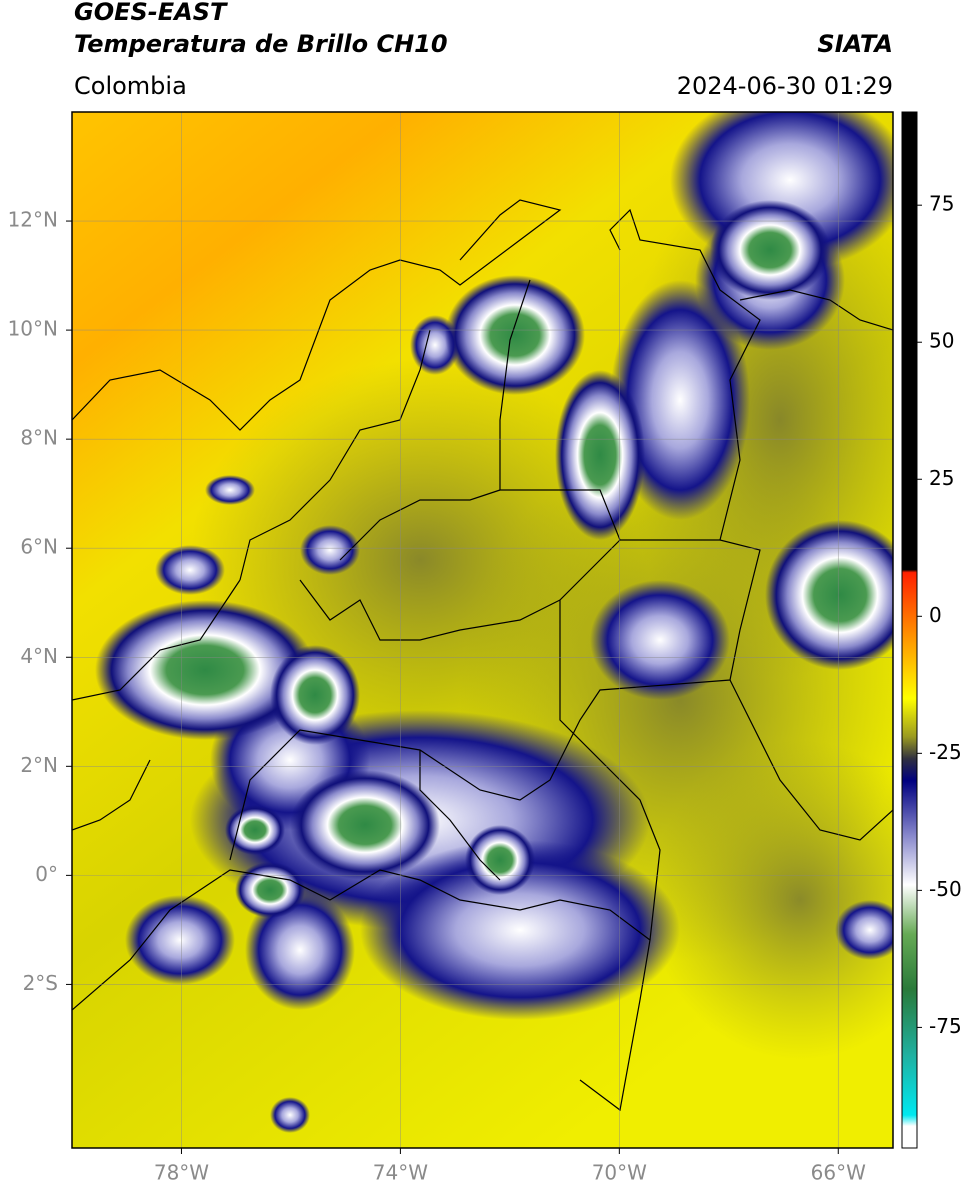 The height and width of the screenshot is (1194, 966). Describe the element at coordinates (945, 889) in the screenshot. I see `colorbar-tick-label: -50` at that location.